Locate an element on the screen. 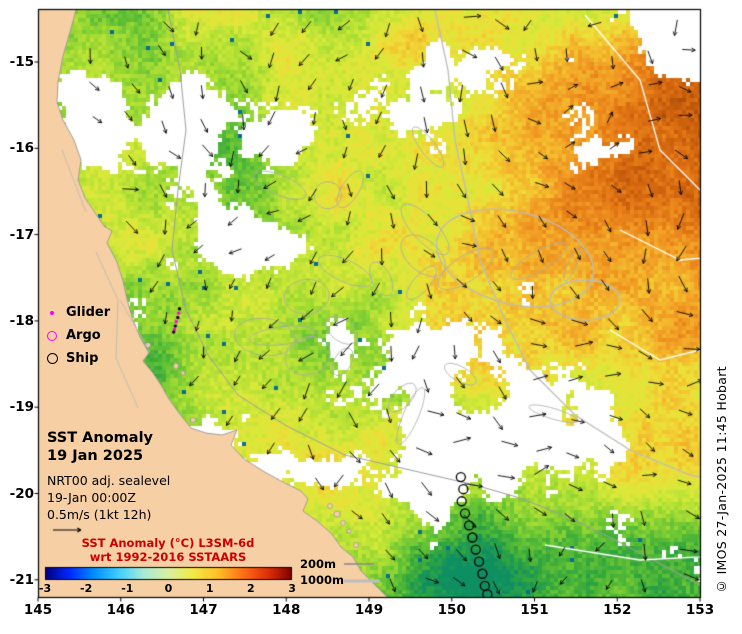 The width and height of the screenshot is (742, 634). x-tick-label: 152 is located at coordinates (617, 610).